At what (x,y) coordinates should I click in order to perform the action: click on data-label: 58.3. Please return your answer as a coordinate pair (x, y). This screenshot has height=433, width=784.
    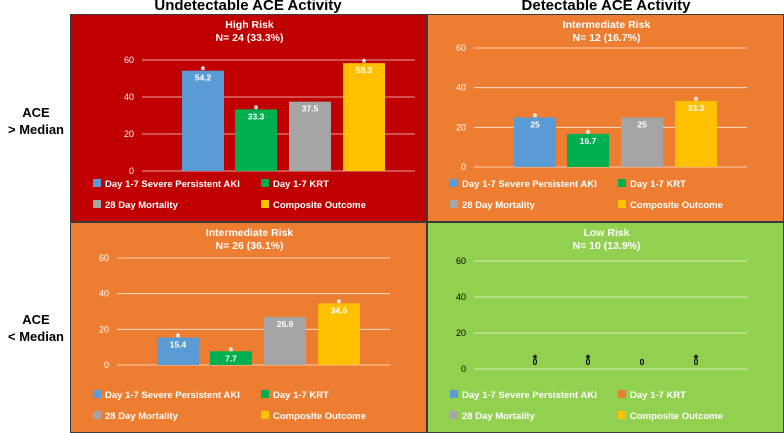
    Looking at the image, I should click on (364, 70).